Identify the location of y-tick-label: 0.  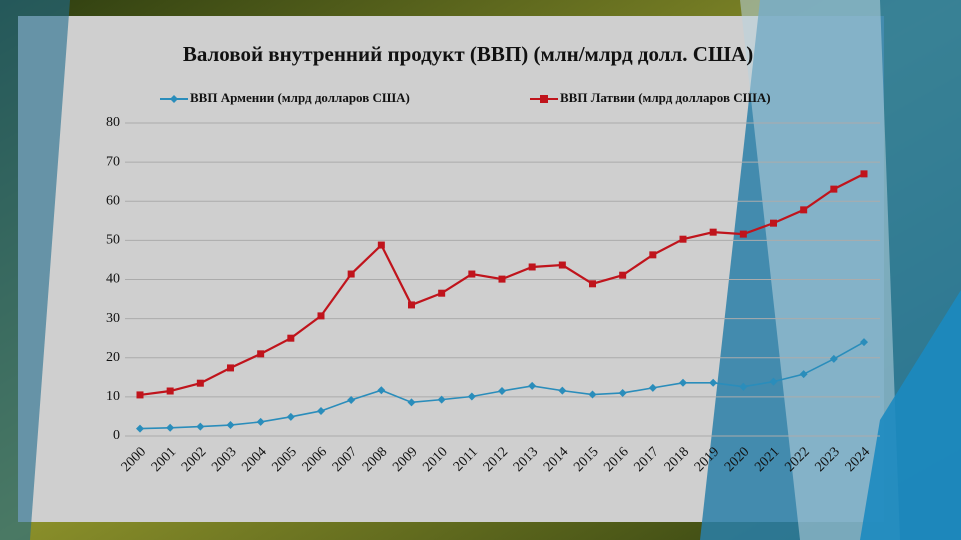
(116, 435).